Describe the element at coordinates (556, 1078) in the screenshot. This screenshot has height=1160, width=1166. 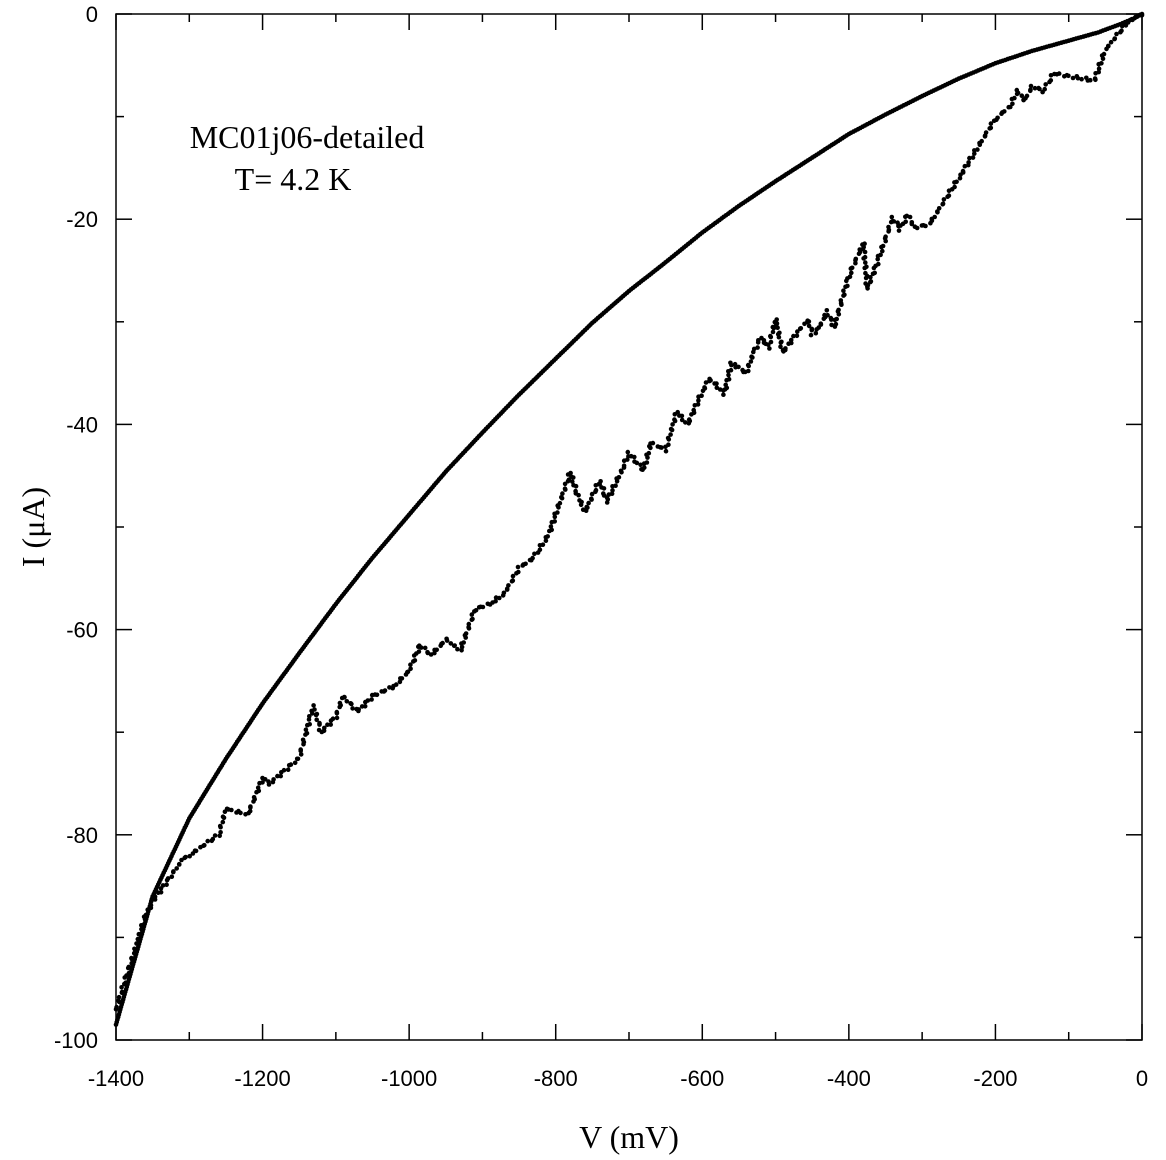
I see `x-tick-label: -800` at that location.